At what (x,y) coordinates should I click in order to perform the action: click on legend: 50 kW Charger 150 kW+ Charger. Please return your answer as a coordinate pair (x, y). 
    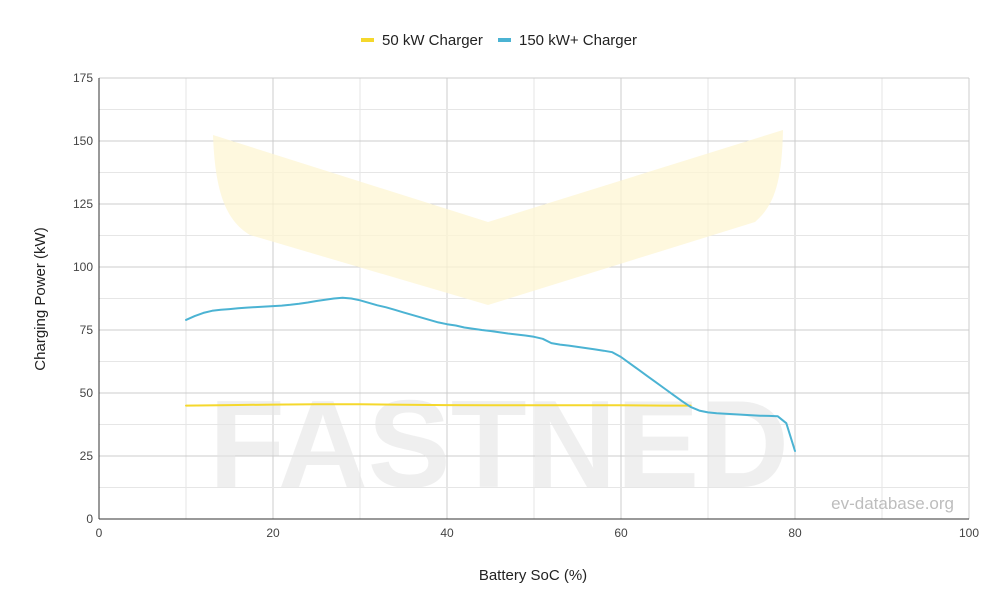
    Looking at the image, I should click on (499, 40).